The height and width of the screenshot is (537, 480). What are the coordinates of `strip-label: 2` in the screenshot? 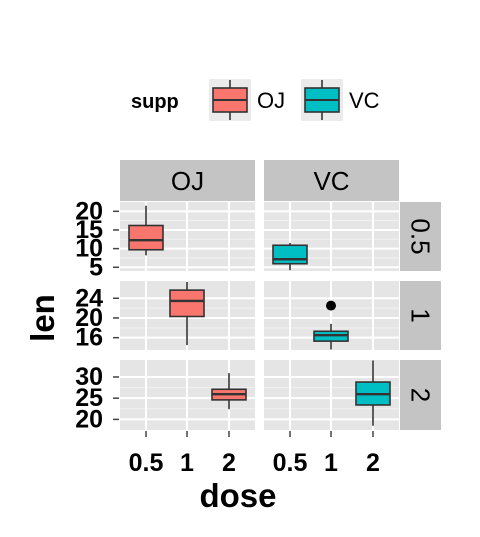 It's located at (421, 395).